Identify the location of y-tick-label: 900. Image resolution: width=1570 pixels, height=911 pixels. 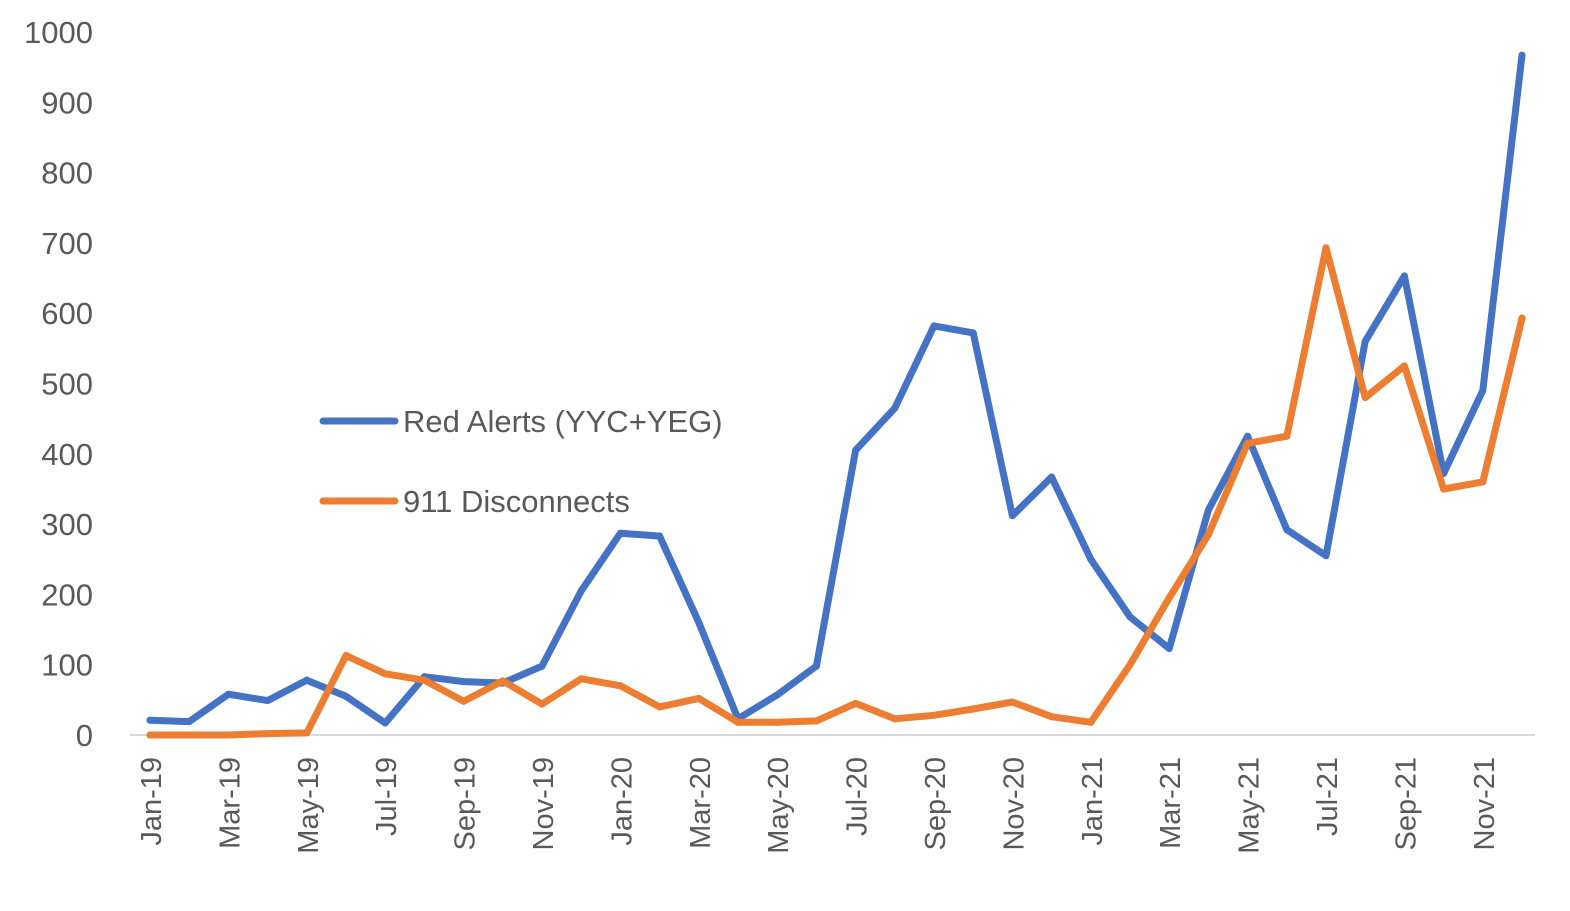
(67, 102).